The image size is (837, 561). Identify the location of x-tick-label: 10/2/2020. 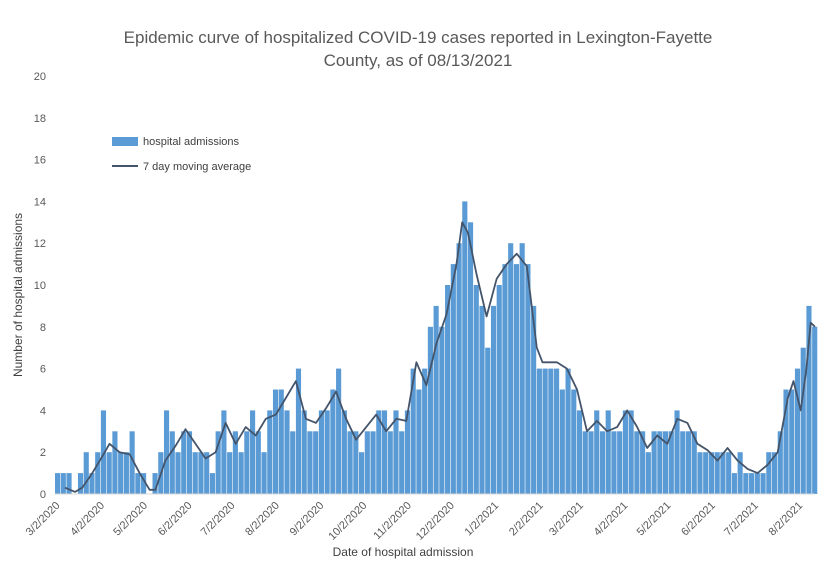
(347, 521).